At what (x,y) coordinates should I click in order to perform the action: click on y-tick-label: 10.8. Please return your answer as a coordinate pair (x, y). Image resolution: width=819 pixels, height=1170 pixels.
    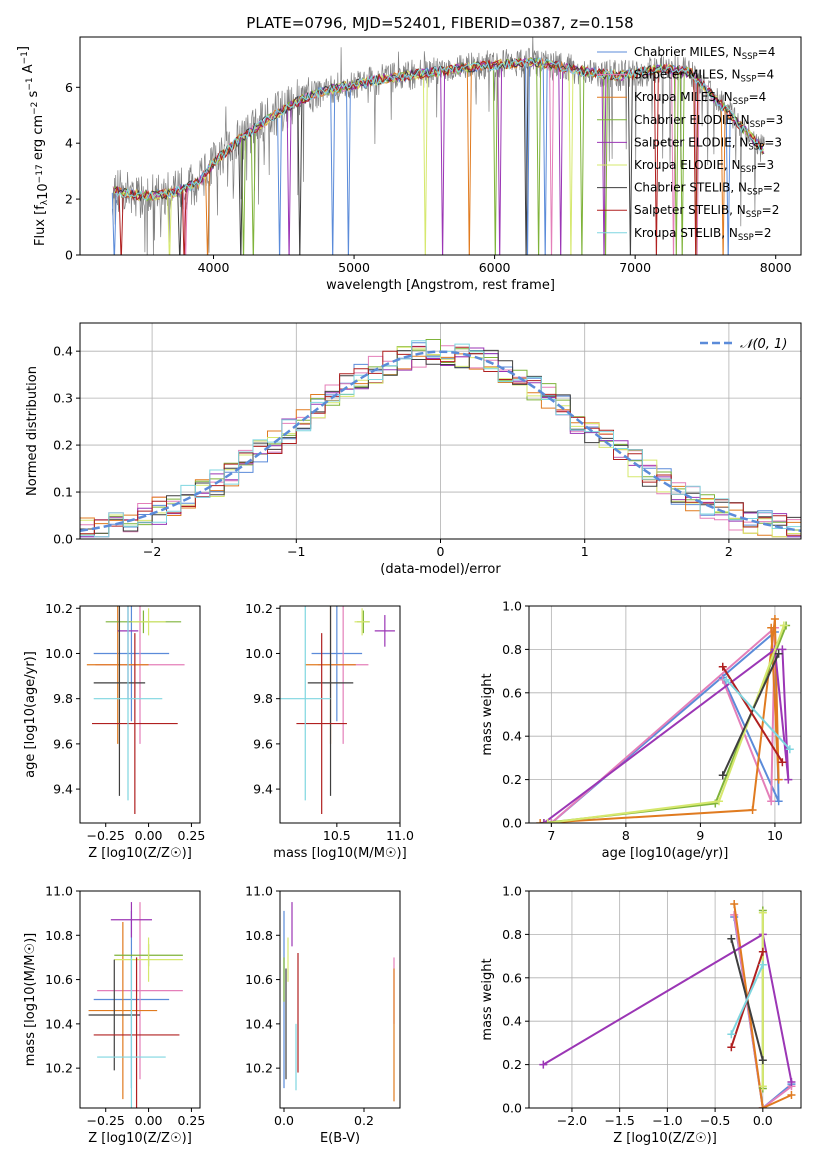
    Looking at the image, I should click on (59, 935).